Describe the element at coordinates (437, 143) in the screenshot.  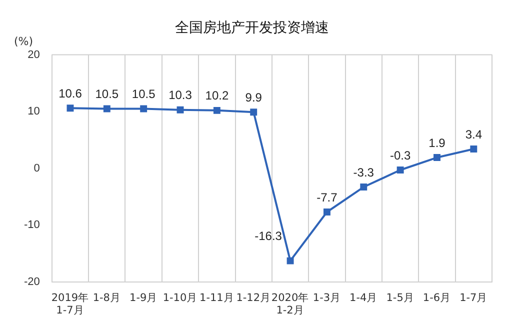
I see `data-label: 1.9` at that location.